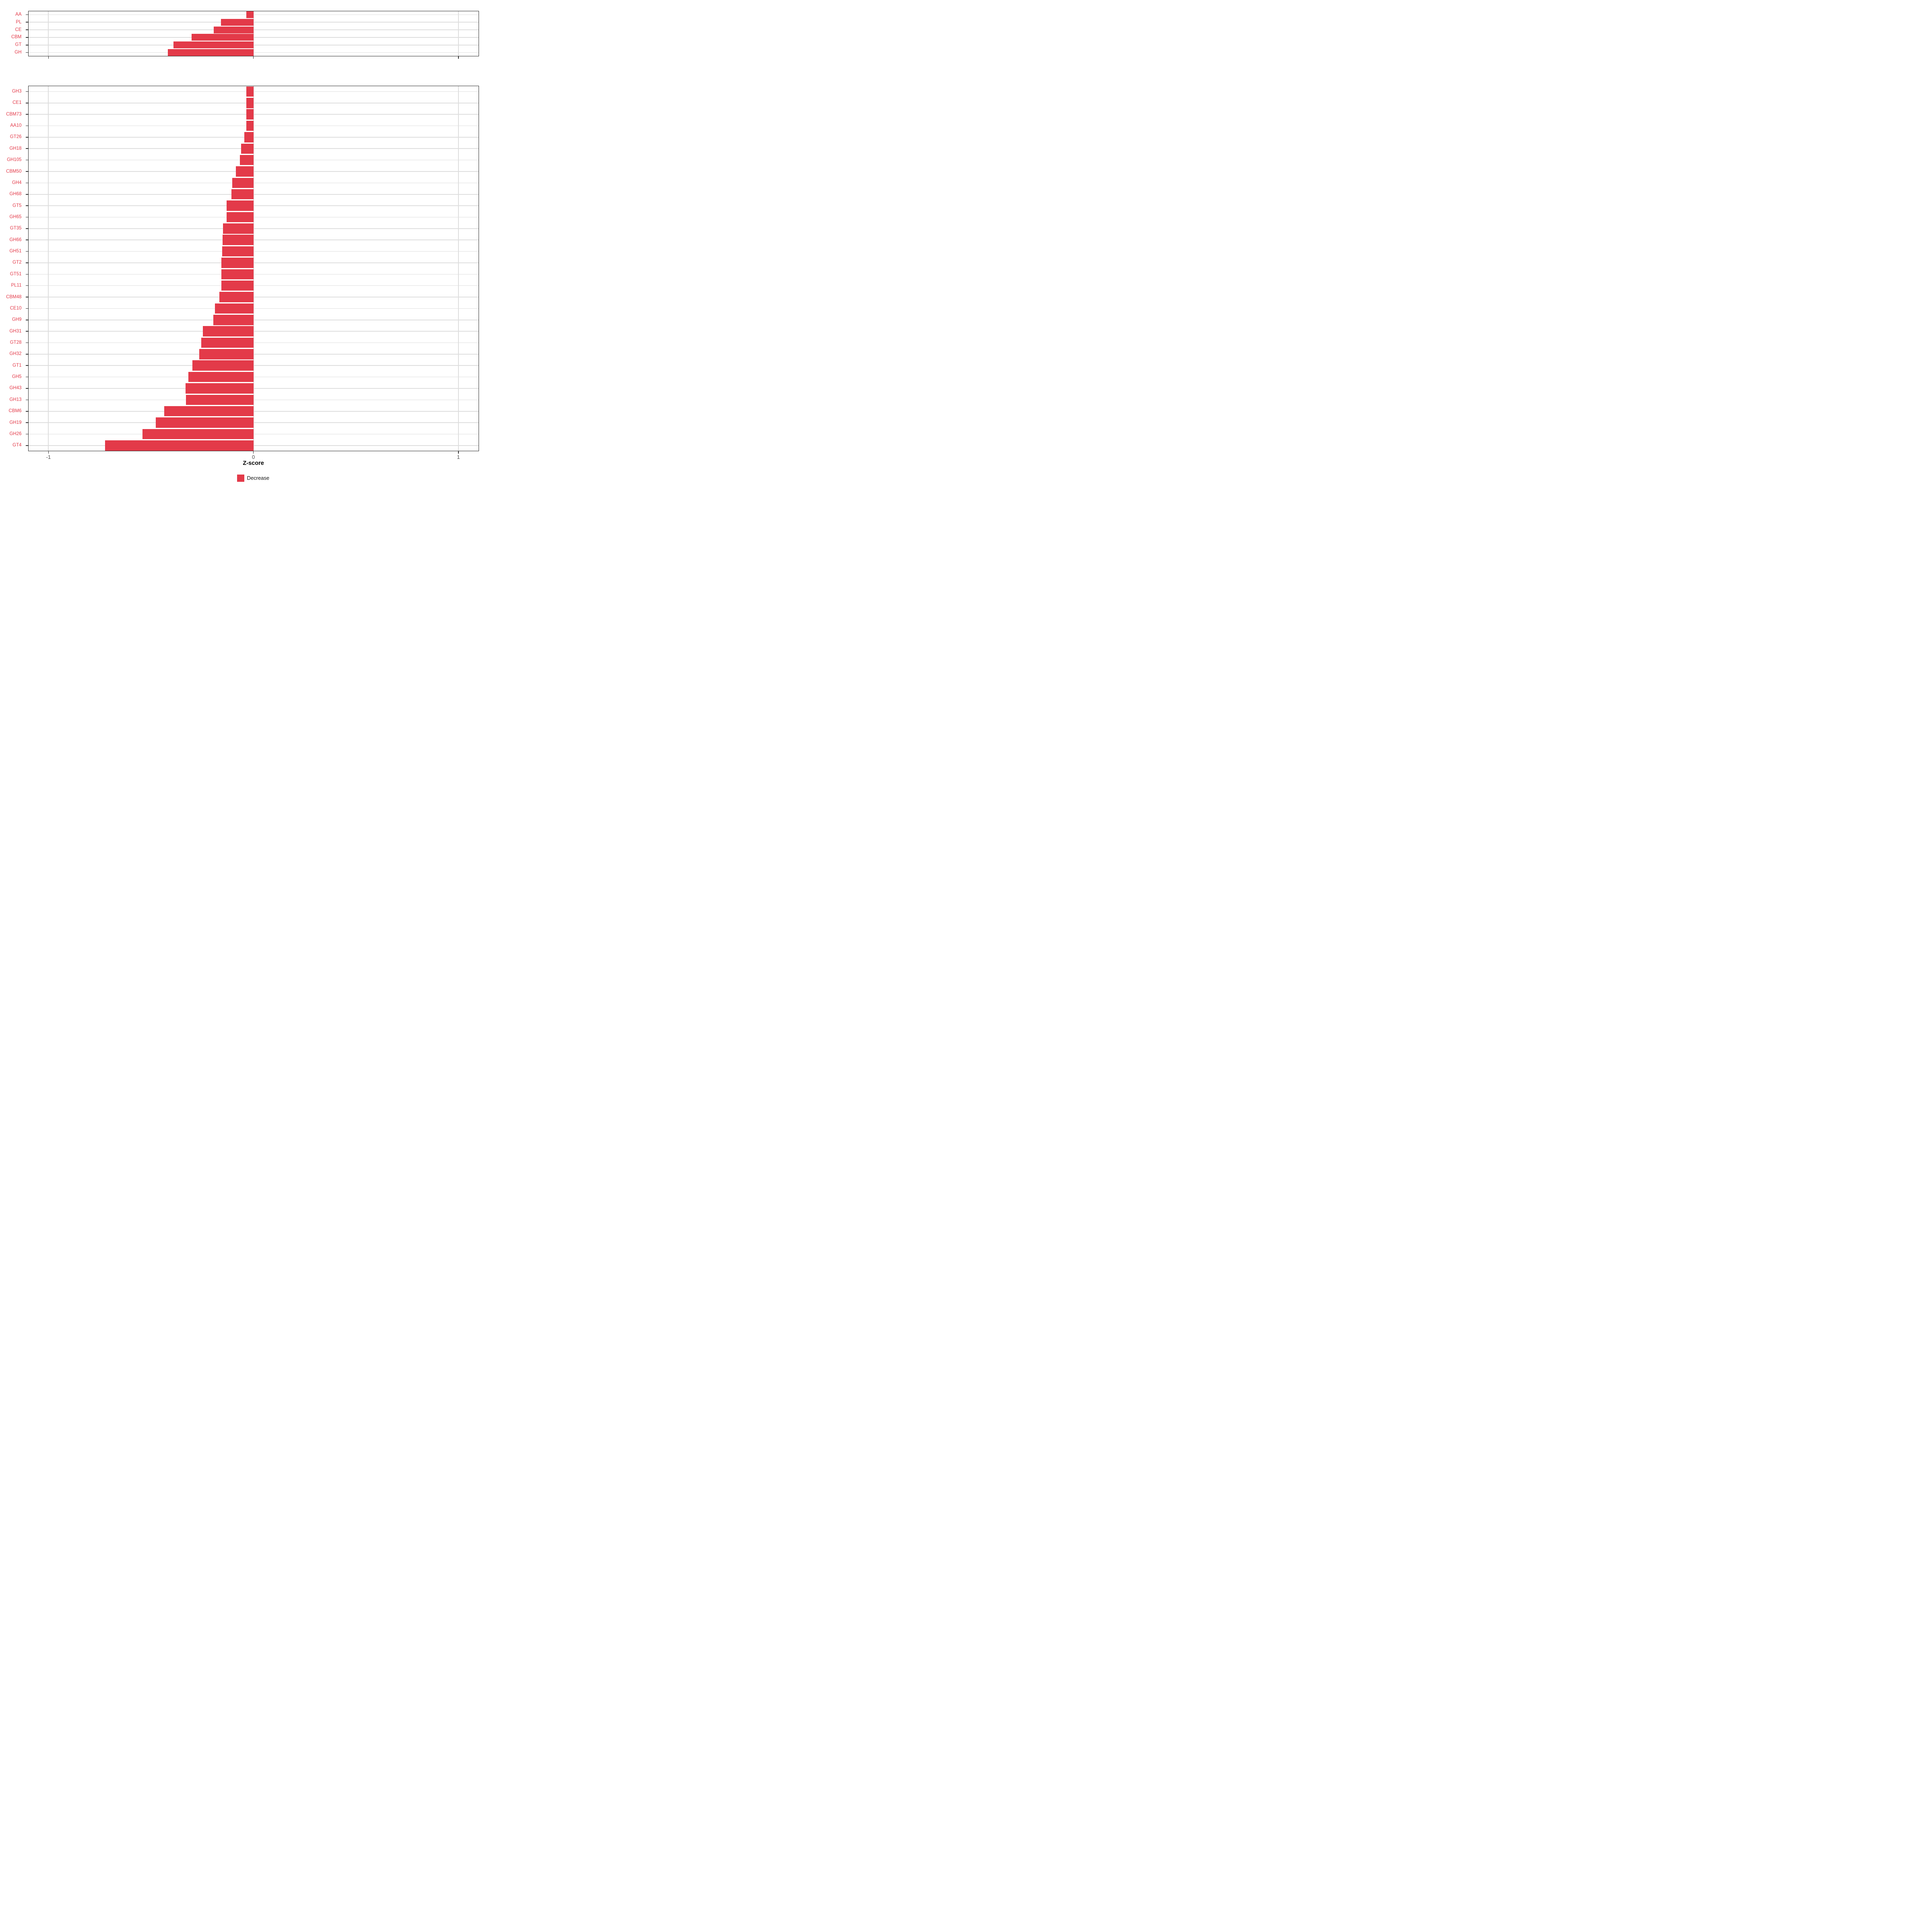 The image size is (1932, 1932). I want to click on y-axis-tick-GH26, so click(26, 434).